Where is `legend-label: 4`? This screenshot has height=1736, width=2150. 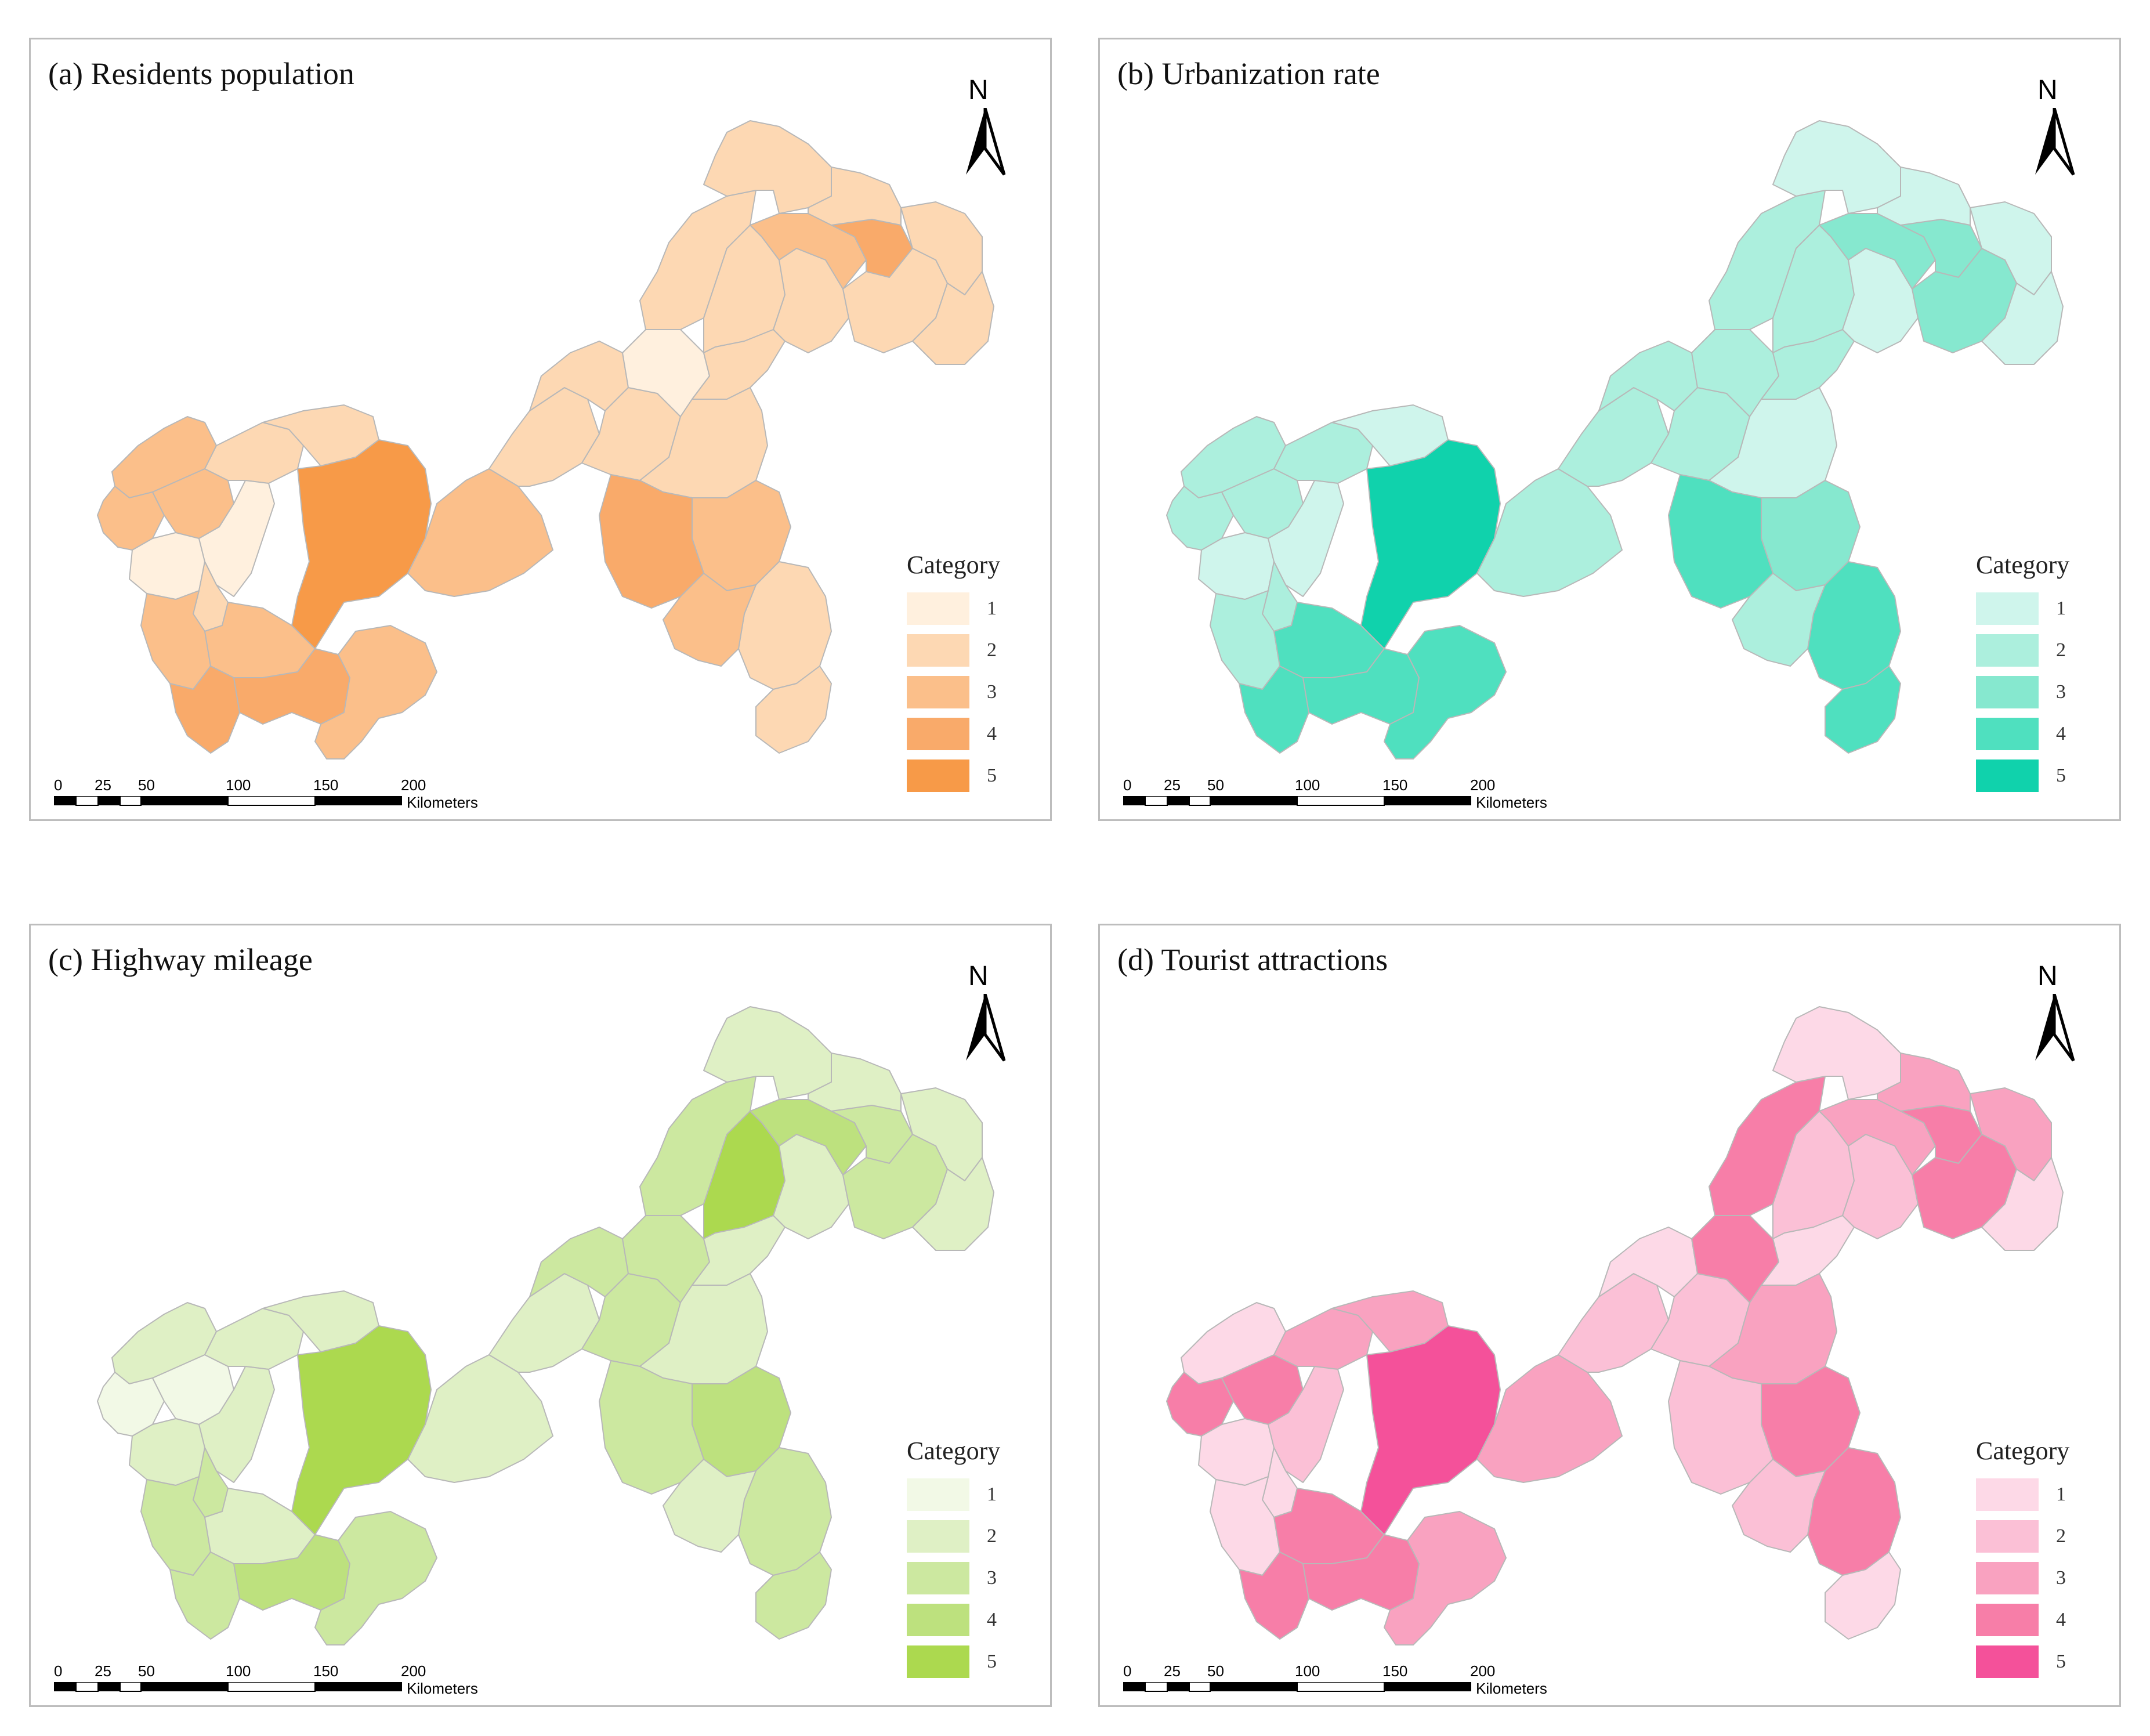 legend-label: 4 is located at coordinates (2061, 733).